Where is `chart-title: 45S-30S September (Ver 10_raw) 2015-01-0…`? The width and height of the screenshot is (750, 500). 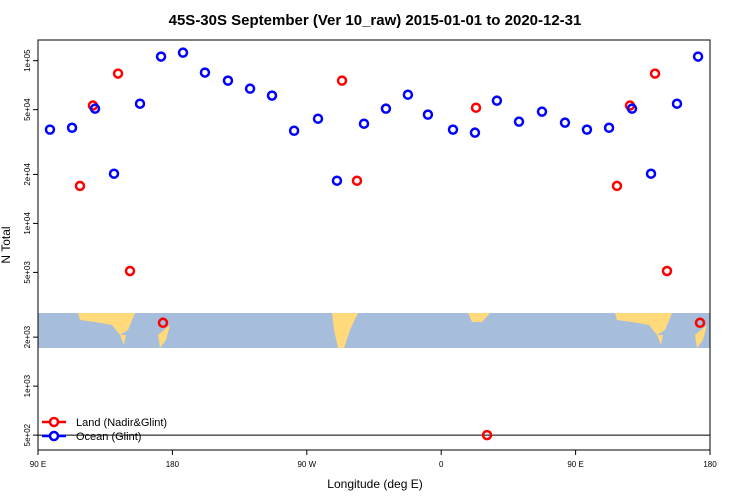
chart-title: 45S-30S September (Ver 10_raw) 2015-01-0… is located at coordinates (375, 20).